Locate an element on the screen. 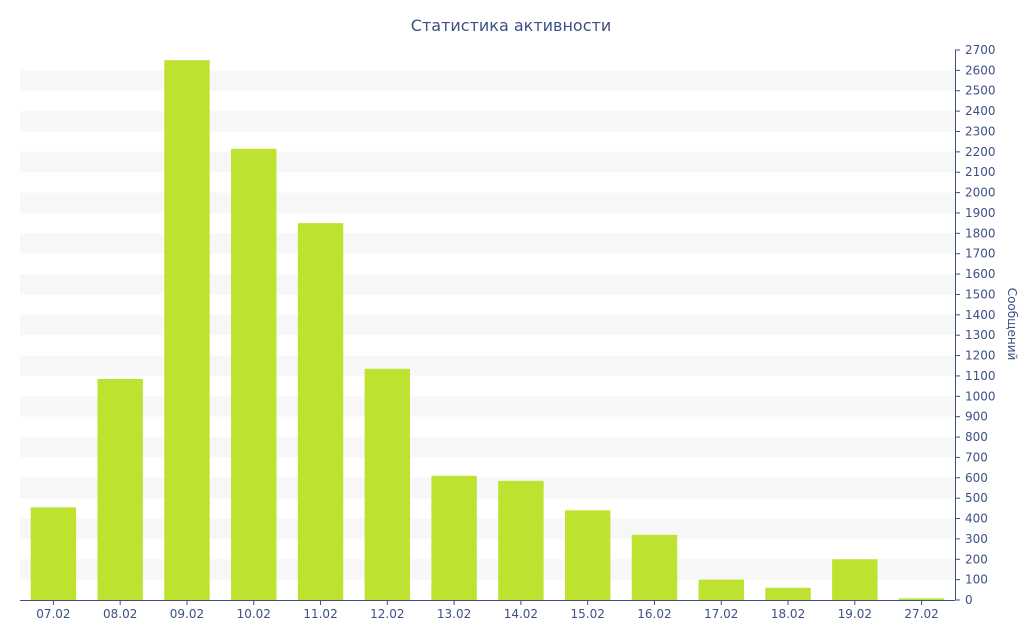 Image resolution: width=1024 pixels, height=640 pixels. x-tick-label: 16.02 is located at coordinates (654, 614).